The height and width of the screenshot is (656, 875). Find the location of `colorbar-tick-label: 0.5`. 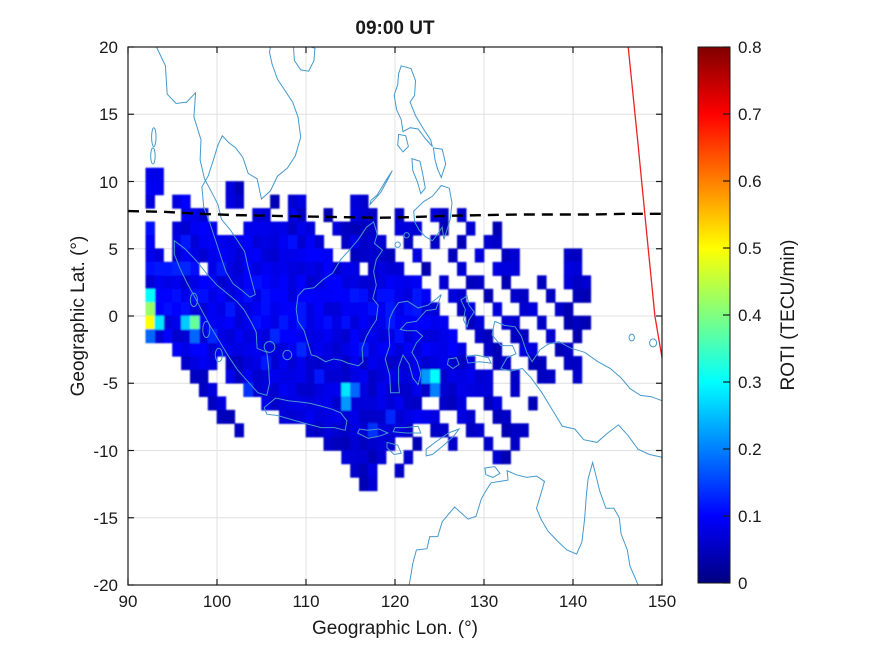

colorbar-tick-label: 0.5 is located at coordinates (750, 248).